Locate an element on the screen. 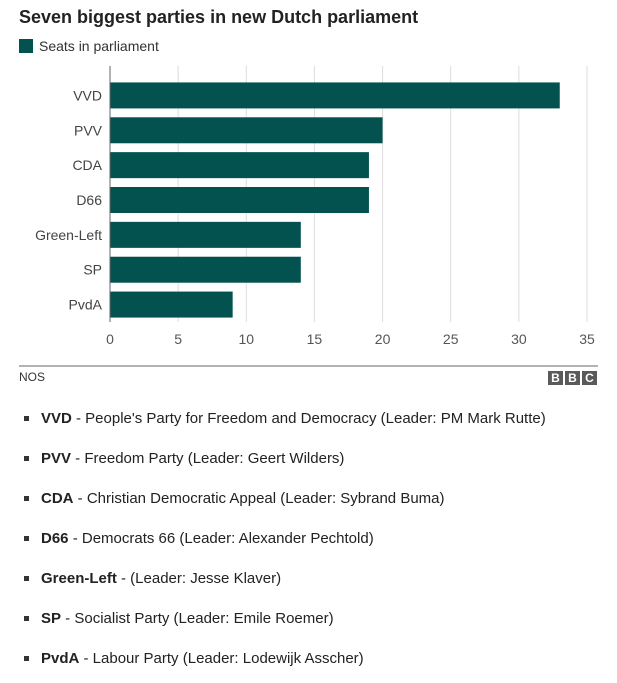 Image resolution: width=617 pixels, height=683 pixels. y-tick-label: CDA is located at coordinates (87, 165).